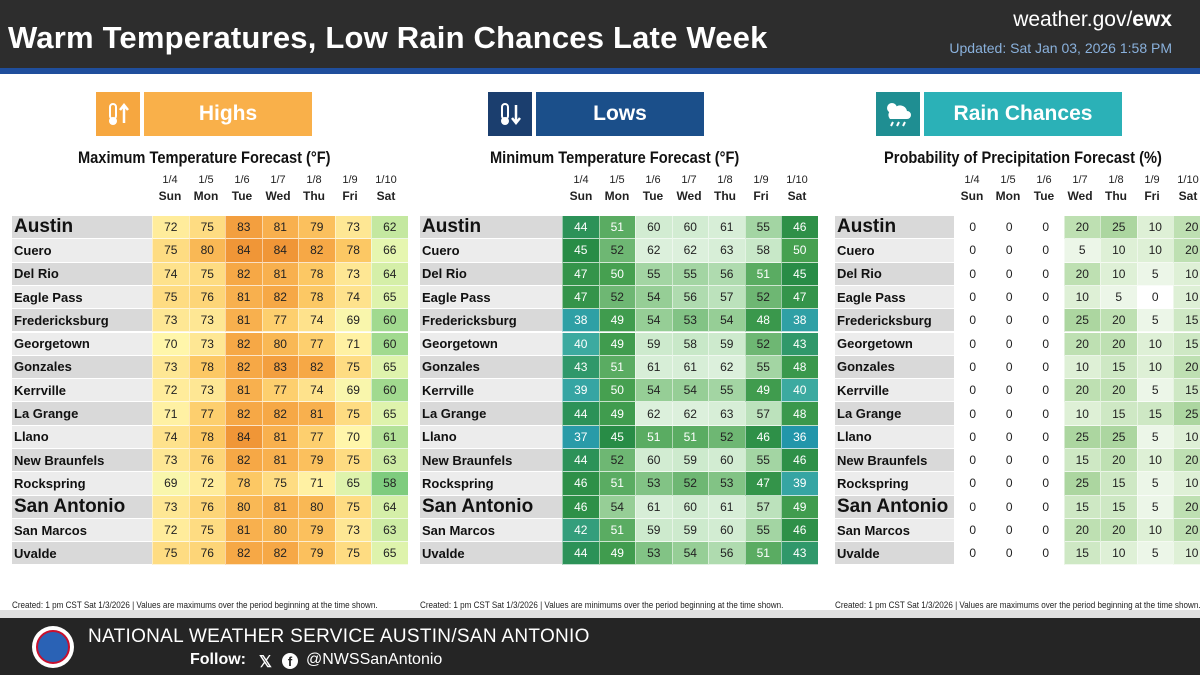 Image resolution: width=1200 pixels, height=675 pixels. I want to click on city-name: Fredericksburg, so click(82, 321).